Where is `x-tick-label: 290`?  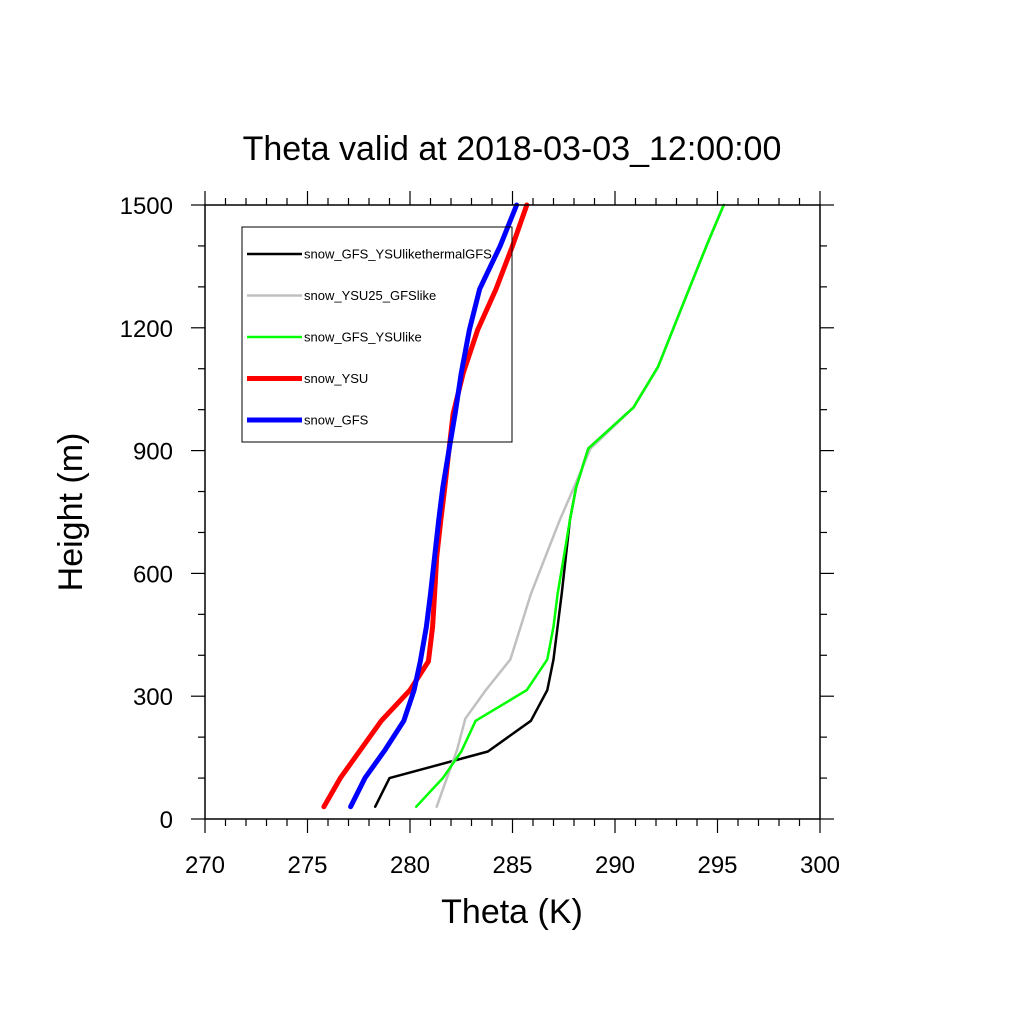
x-tick-label: 290 is located at coordinates (615, 865).